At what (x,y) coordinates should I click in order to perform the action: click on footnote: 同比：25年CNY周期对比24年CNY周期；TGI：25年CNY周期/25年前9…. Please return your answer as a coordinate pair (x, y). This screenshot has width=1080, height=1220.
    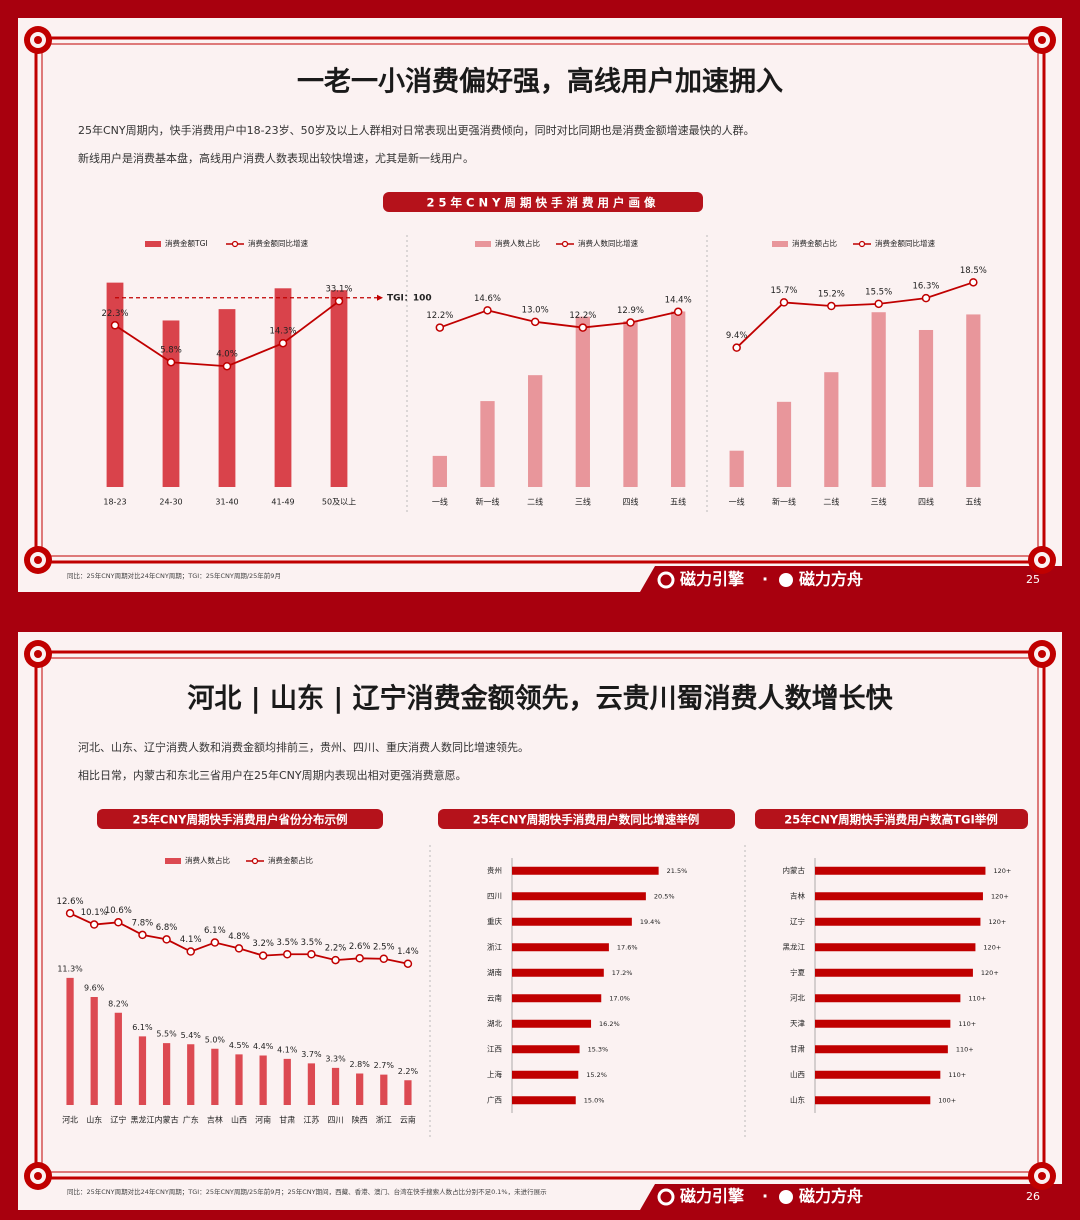
    Looking at the image, I should click on (307, 1191).